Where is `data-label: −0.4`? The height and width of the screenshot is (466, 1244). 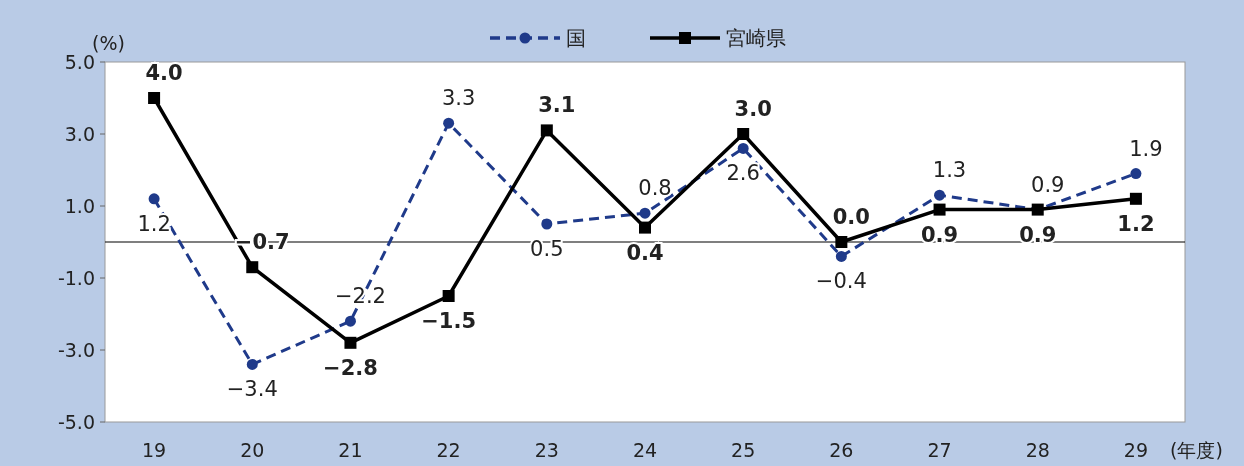
data-label: −0.4 is located at coordinates (841, 281).